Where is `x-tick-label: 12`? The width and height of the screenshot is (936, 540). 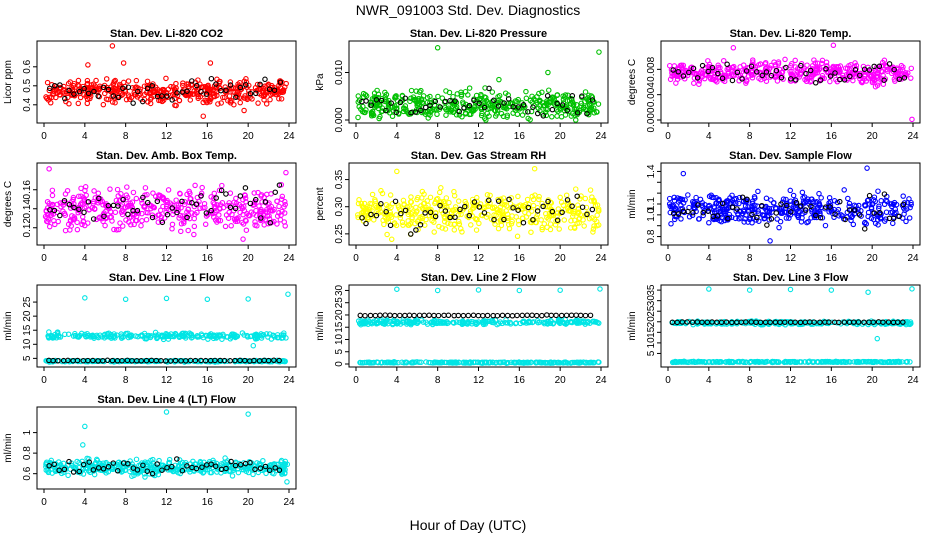
x-tick-label: 12 is located at coordinates (167, 136).